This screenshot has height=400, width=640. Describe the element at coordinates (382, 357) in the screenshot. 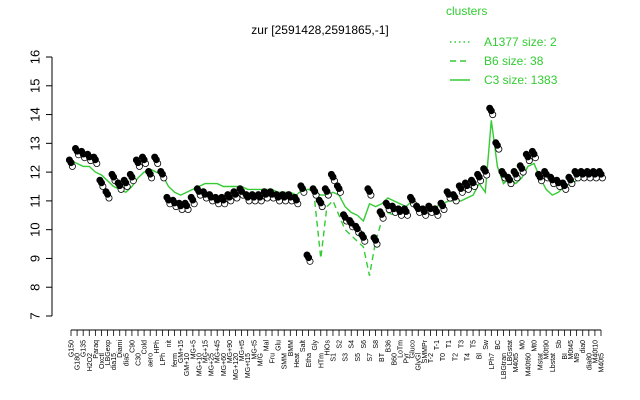

I see `x-tick-label: BT` at that location.